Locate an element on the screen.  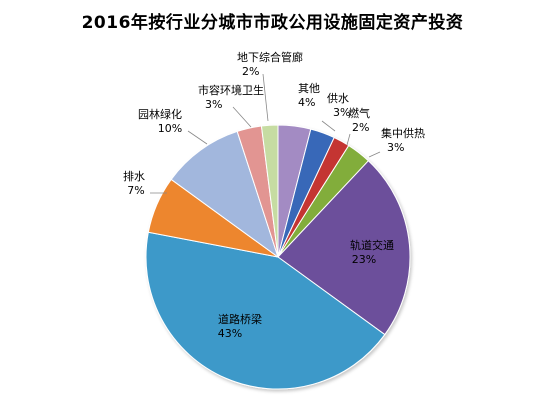
leader-lines is located at coordinates (265, 133).